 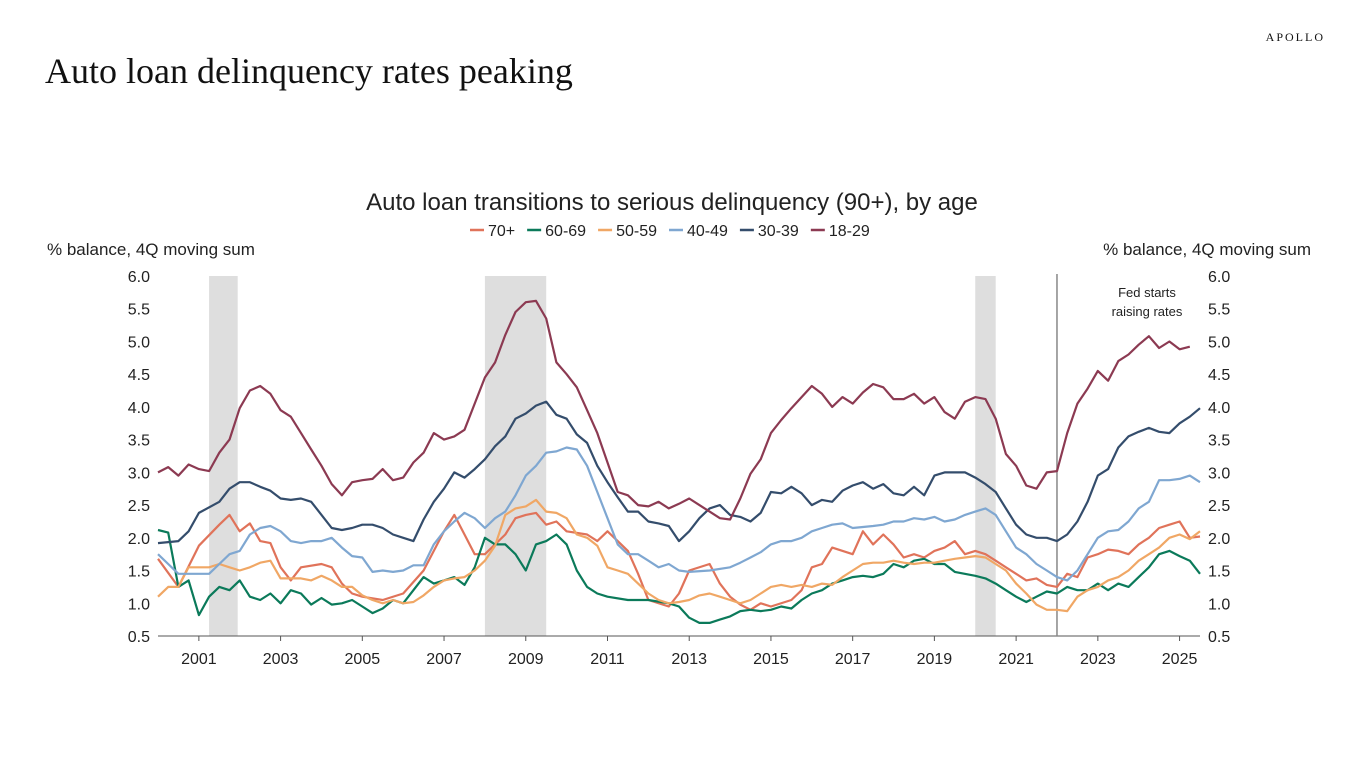 What do you see at coordinates (363, 659) in the screenshot?
I see `x-tick-2: 2005` at bounding box center [363, 659].